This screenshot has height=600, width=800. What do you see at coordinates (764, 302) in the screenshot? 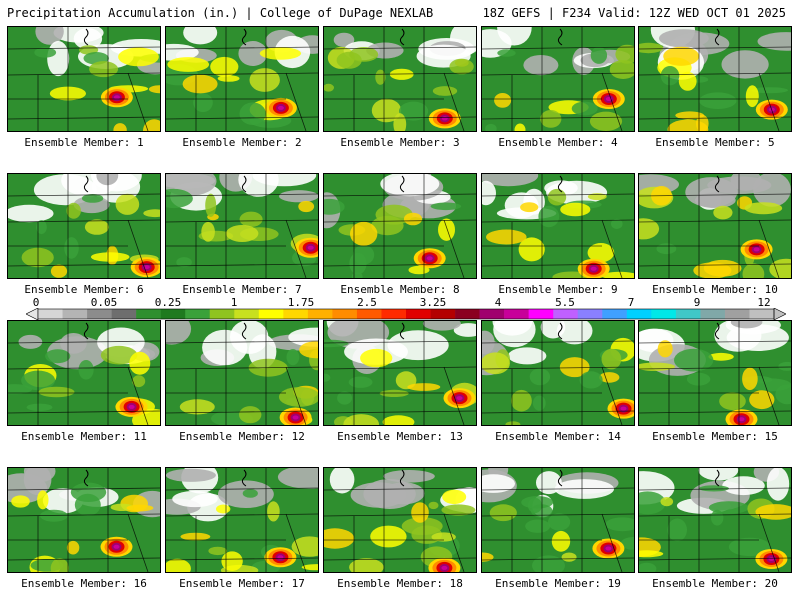
I see `colorbar-tick-label: 12` at bounding box center [764, 302].